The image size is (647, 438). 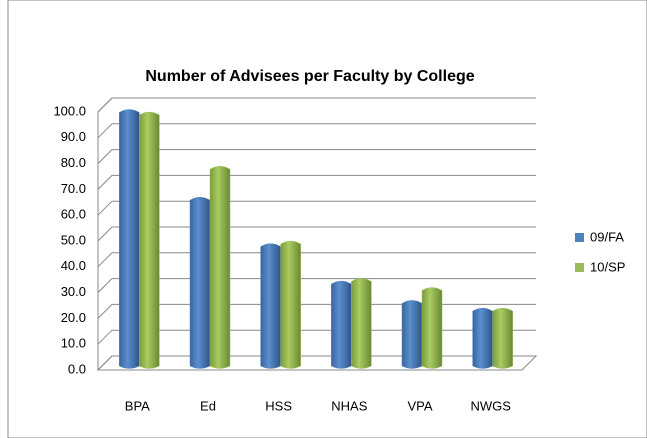 I want to click on y-tick-label: 60.0, so click(x=73, y=214).